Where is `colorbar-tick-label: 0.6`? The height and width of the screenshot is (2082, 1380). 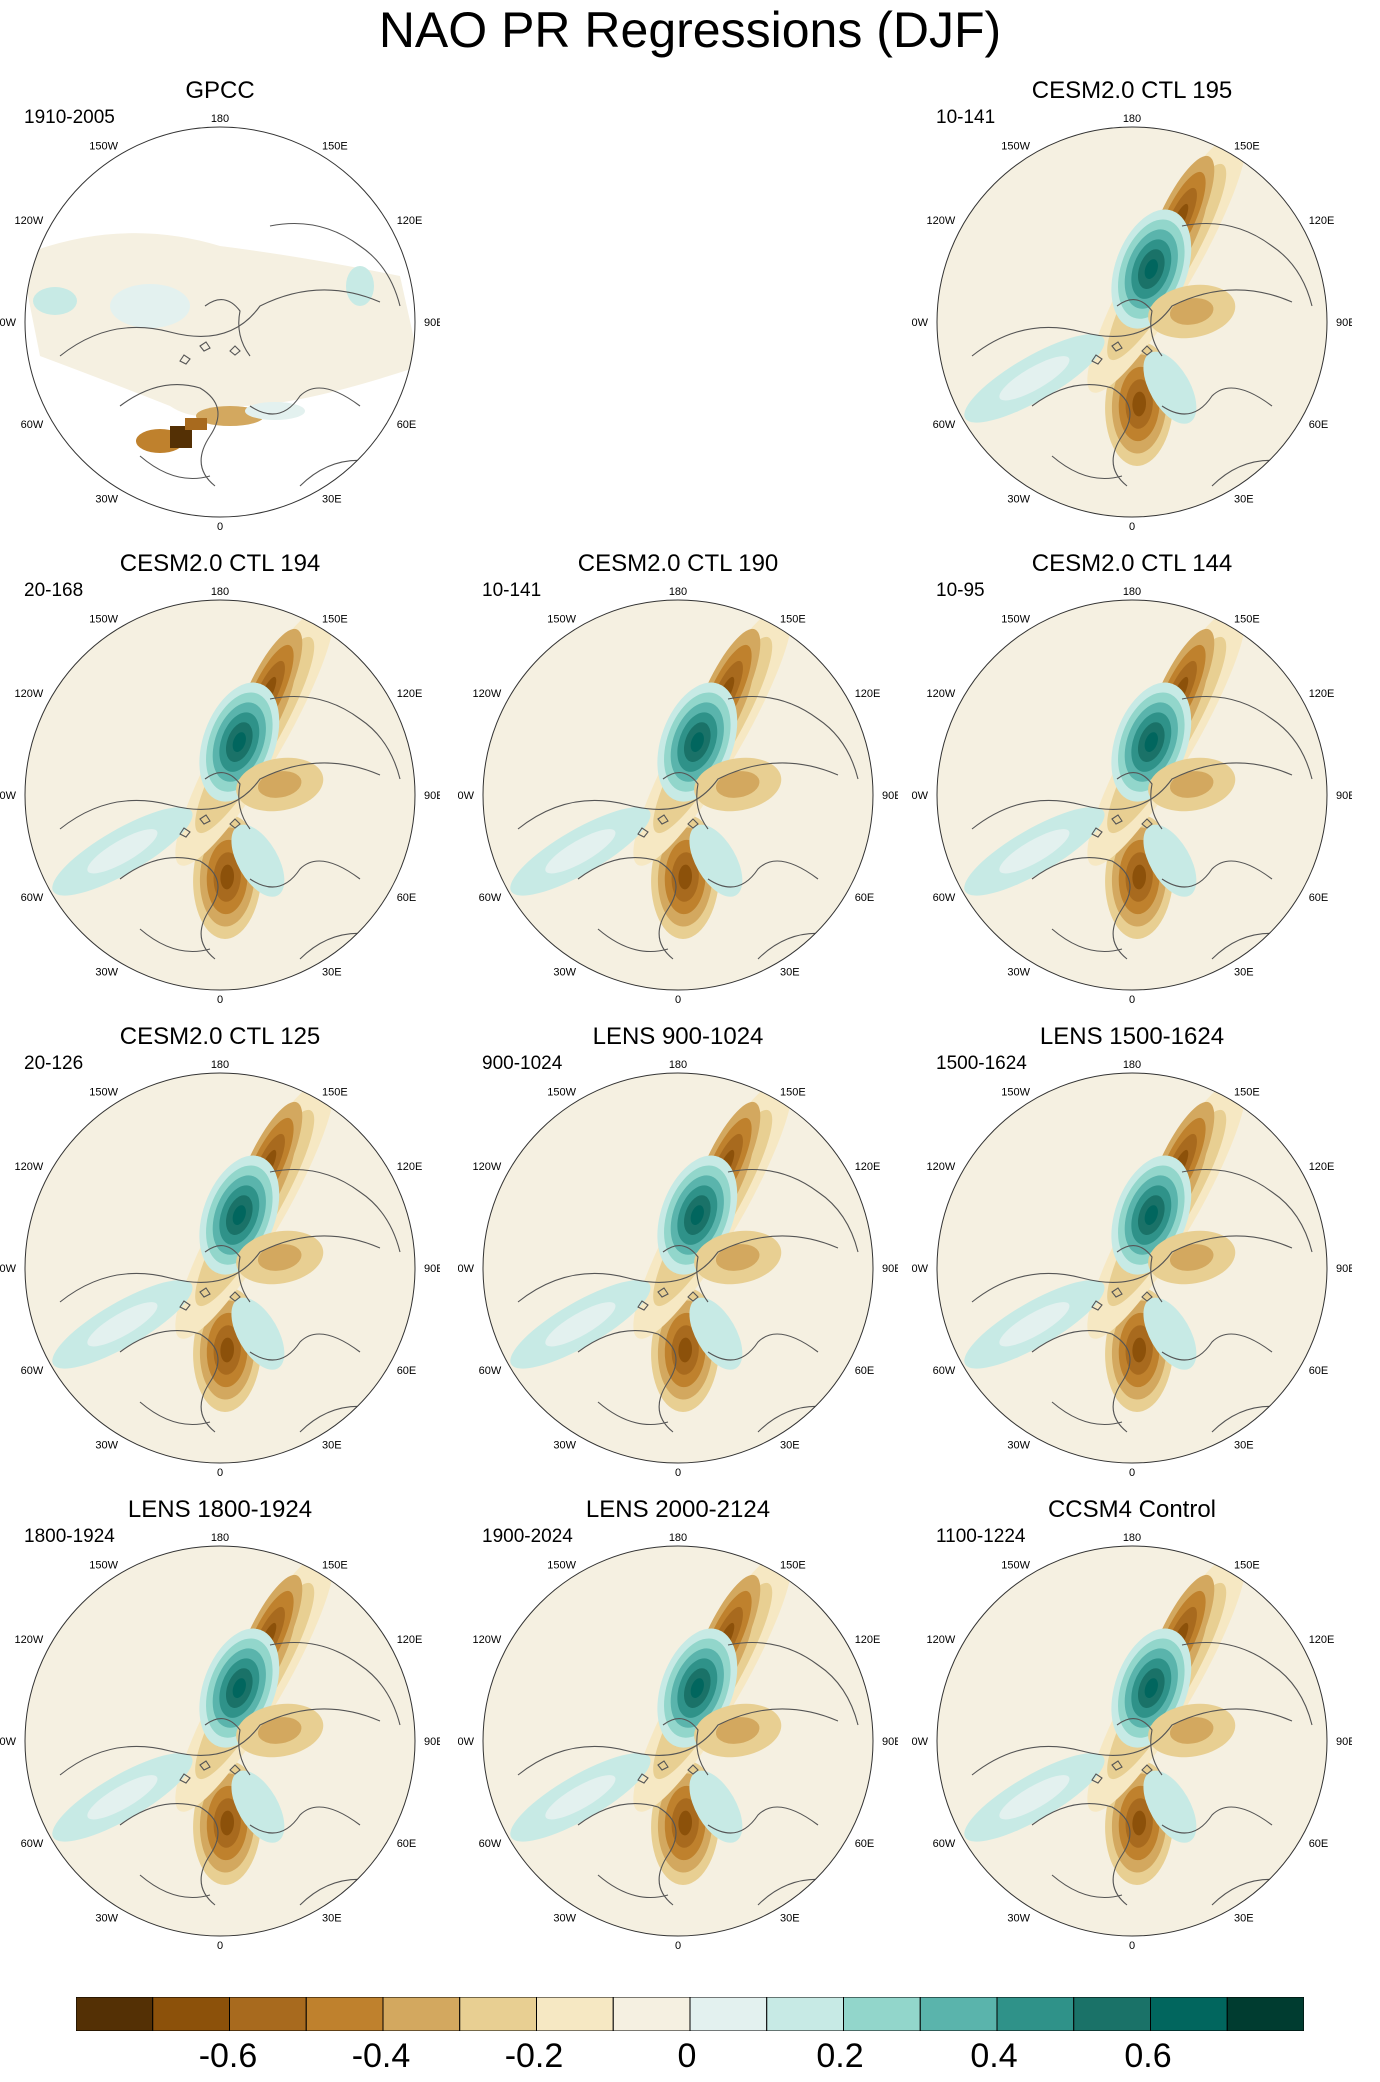 colorbar-tick-label: 0.6 is located at coordinates (1148, 2056).